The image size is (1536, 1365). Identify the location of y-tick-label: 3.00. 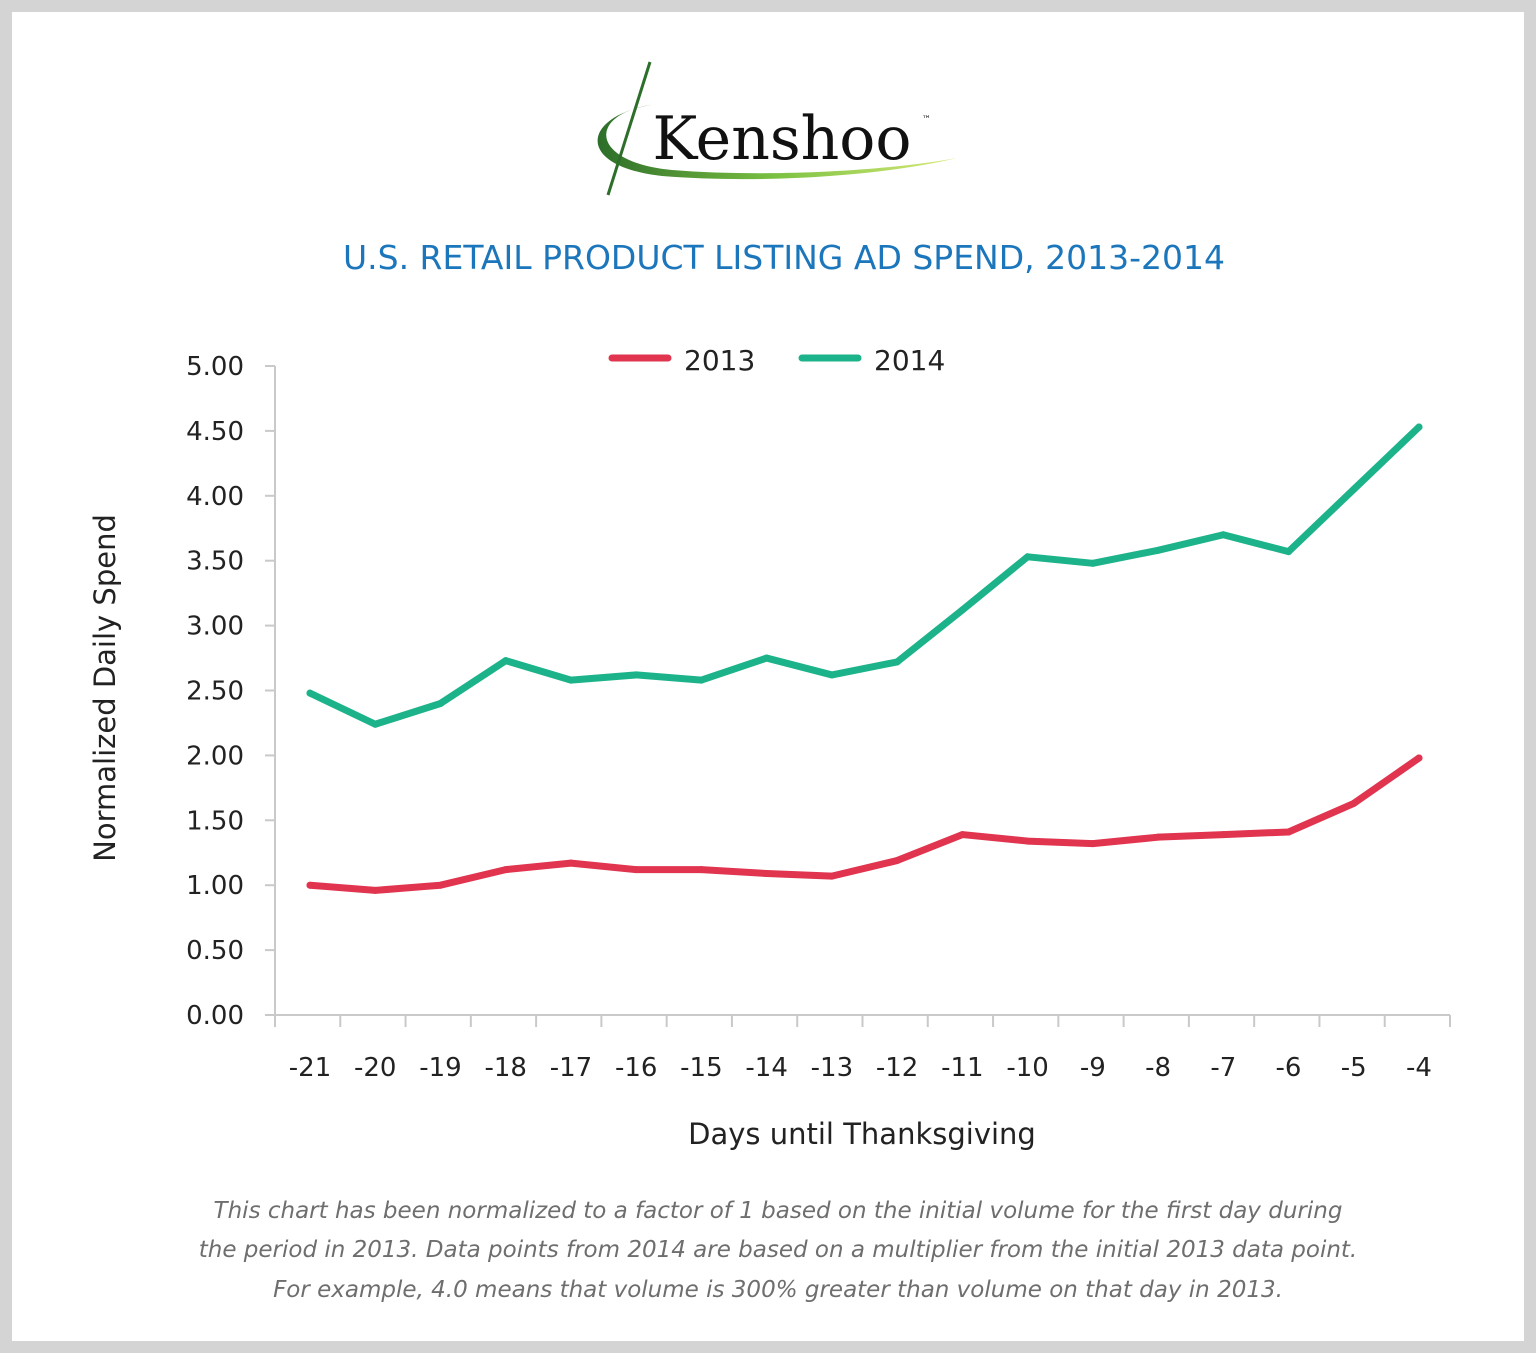
(215, 627).